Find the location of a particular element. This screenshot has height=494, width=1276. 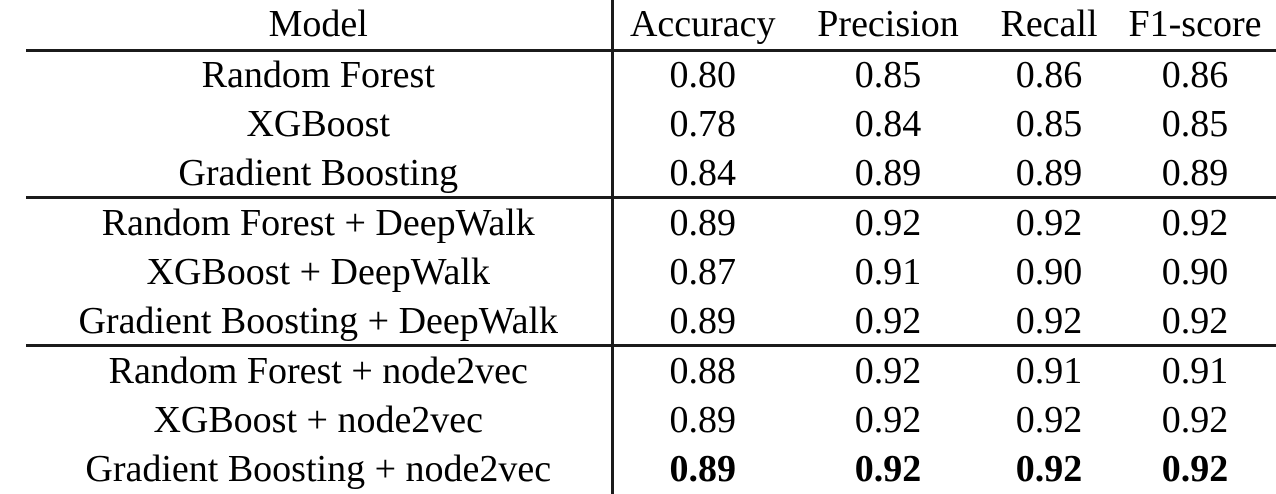

accuracy-cell: 0.78 is located at coordinates (703, 123).